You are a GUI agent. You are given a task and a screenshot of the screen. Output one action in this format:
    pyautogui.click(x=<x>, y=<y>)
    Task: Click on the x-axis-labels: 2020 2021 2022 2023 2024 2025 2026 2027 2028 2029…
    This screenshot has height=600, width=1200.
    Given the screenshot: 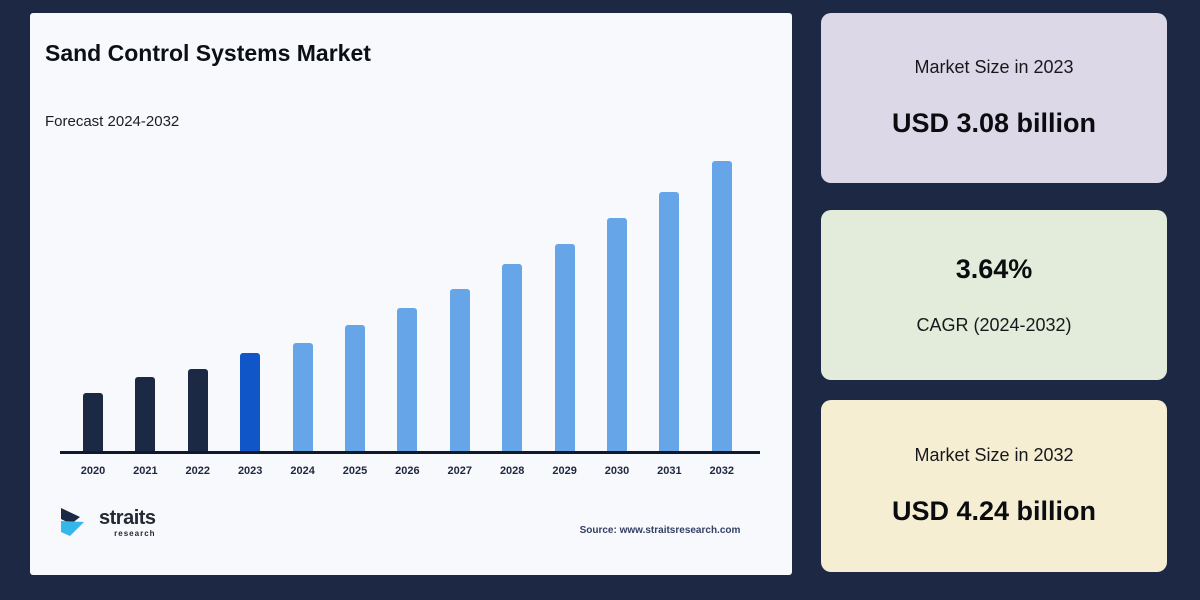 What is the action you would take?
    pyautogui.click(x=411, y=475)
    